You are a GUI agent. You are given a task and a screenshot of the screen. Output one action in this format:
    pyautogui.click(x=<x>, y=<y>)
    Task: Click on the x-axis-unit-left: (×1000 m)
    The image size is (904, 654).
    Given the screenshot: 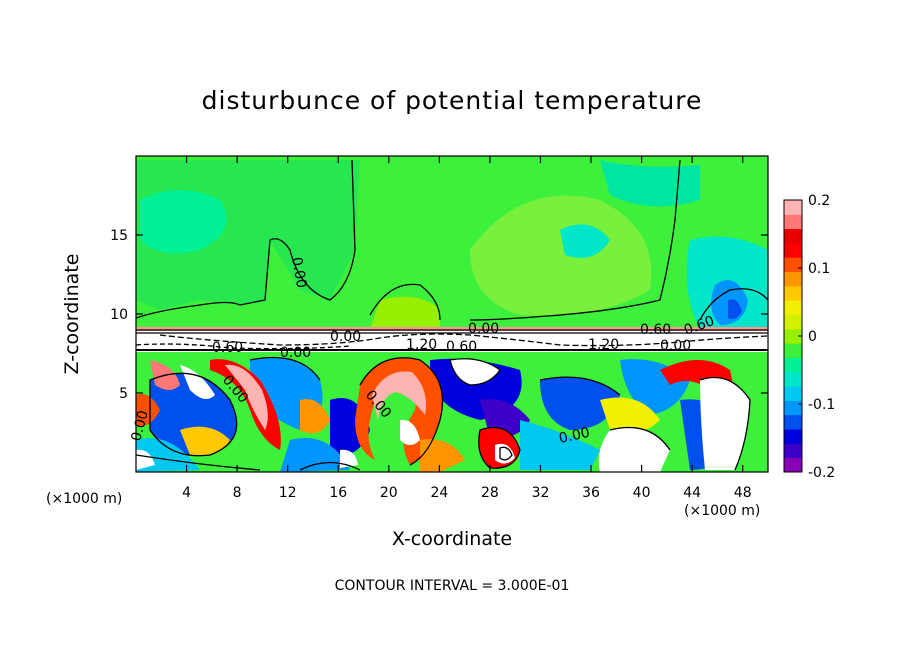 What is the action you would take?
    pyautogui.click(x=84, y=499)
    